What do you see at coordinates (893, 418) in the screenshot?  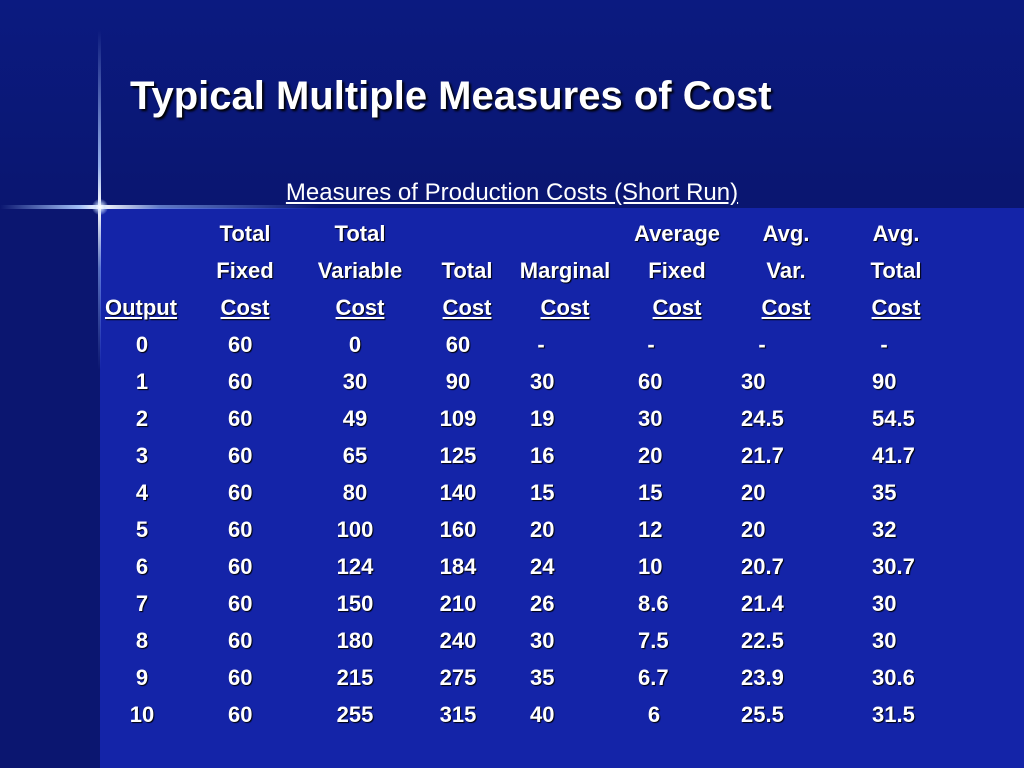 I see `table-cell: 54.5` at bounding box center [893, 418].